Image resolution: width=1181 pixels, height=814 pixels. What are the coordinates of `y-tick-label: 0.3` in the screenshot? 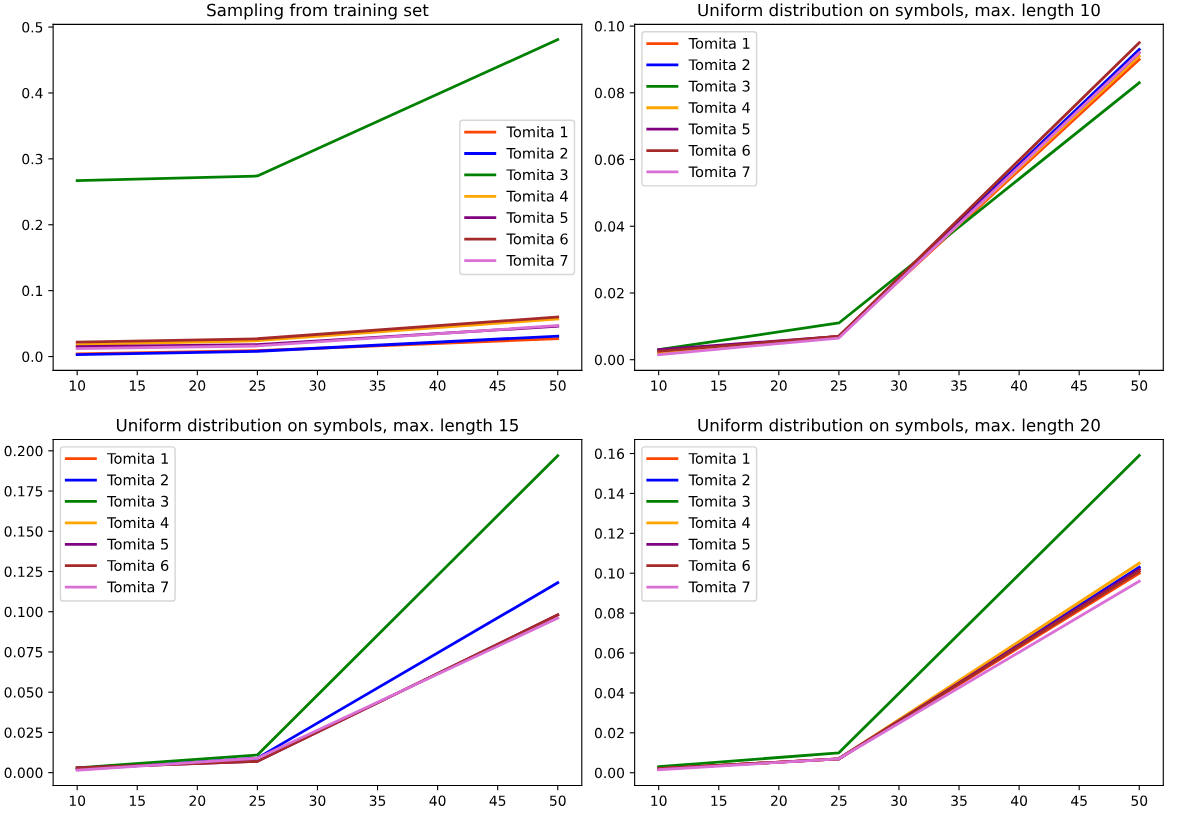 It's located at (32, 159).